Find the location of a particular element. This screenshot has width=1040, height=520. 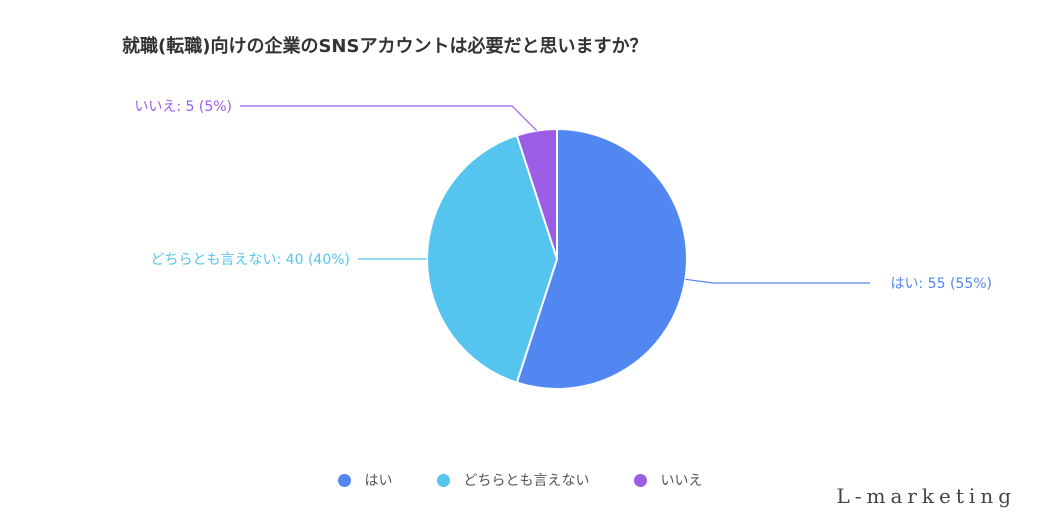

legend: はい どちらとも言えない いいえ is located at coordinates (520, 480).